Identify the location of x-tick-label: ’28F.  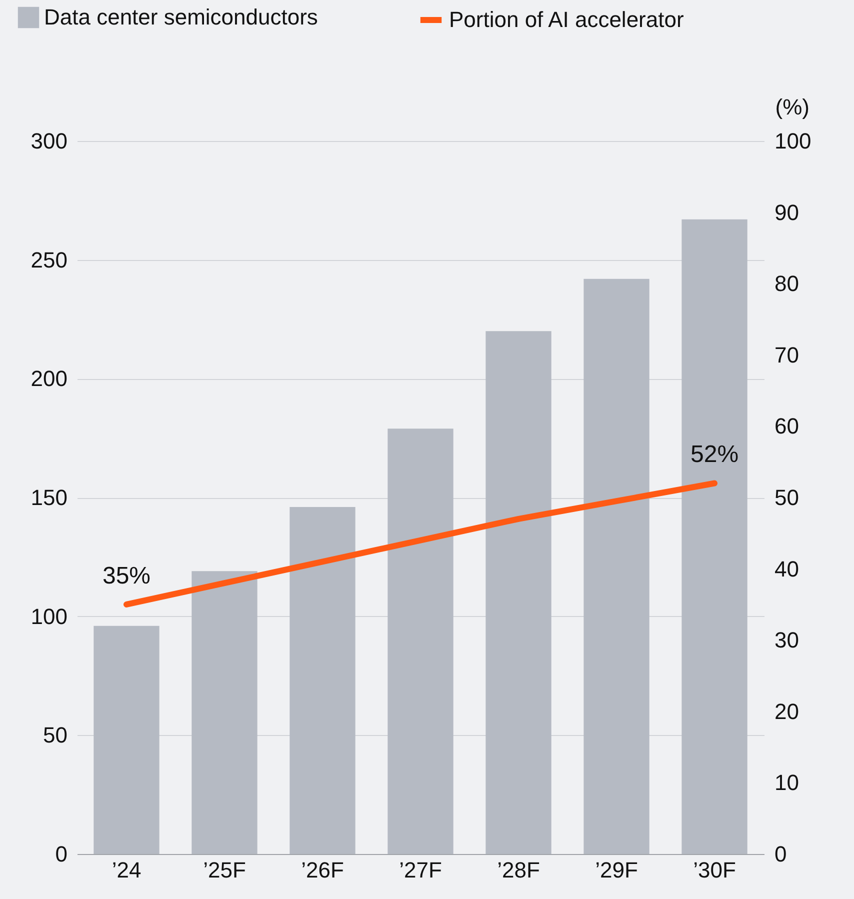
(518, 870).